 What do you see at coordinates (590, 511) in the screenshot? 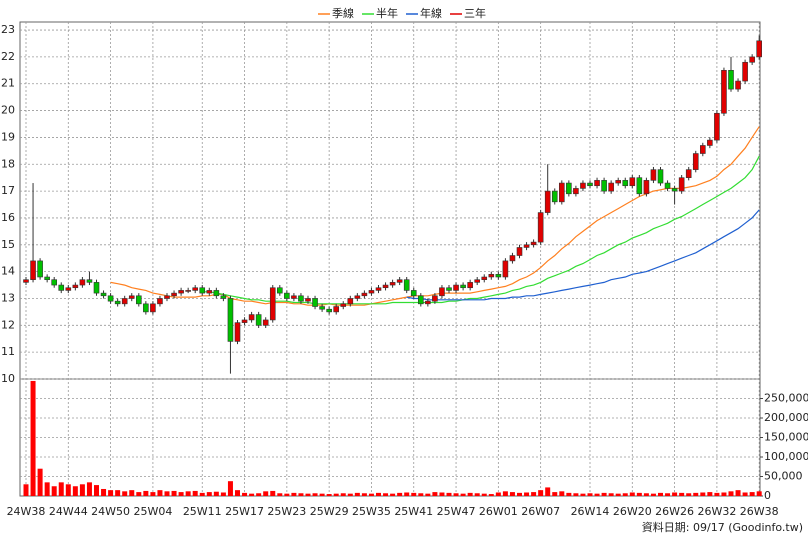
I see `x-tick-label: 26W14` at bounding box center [590, 511].